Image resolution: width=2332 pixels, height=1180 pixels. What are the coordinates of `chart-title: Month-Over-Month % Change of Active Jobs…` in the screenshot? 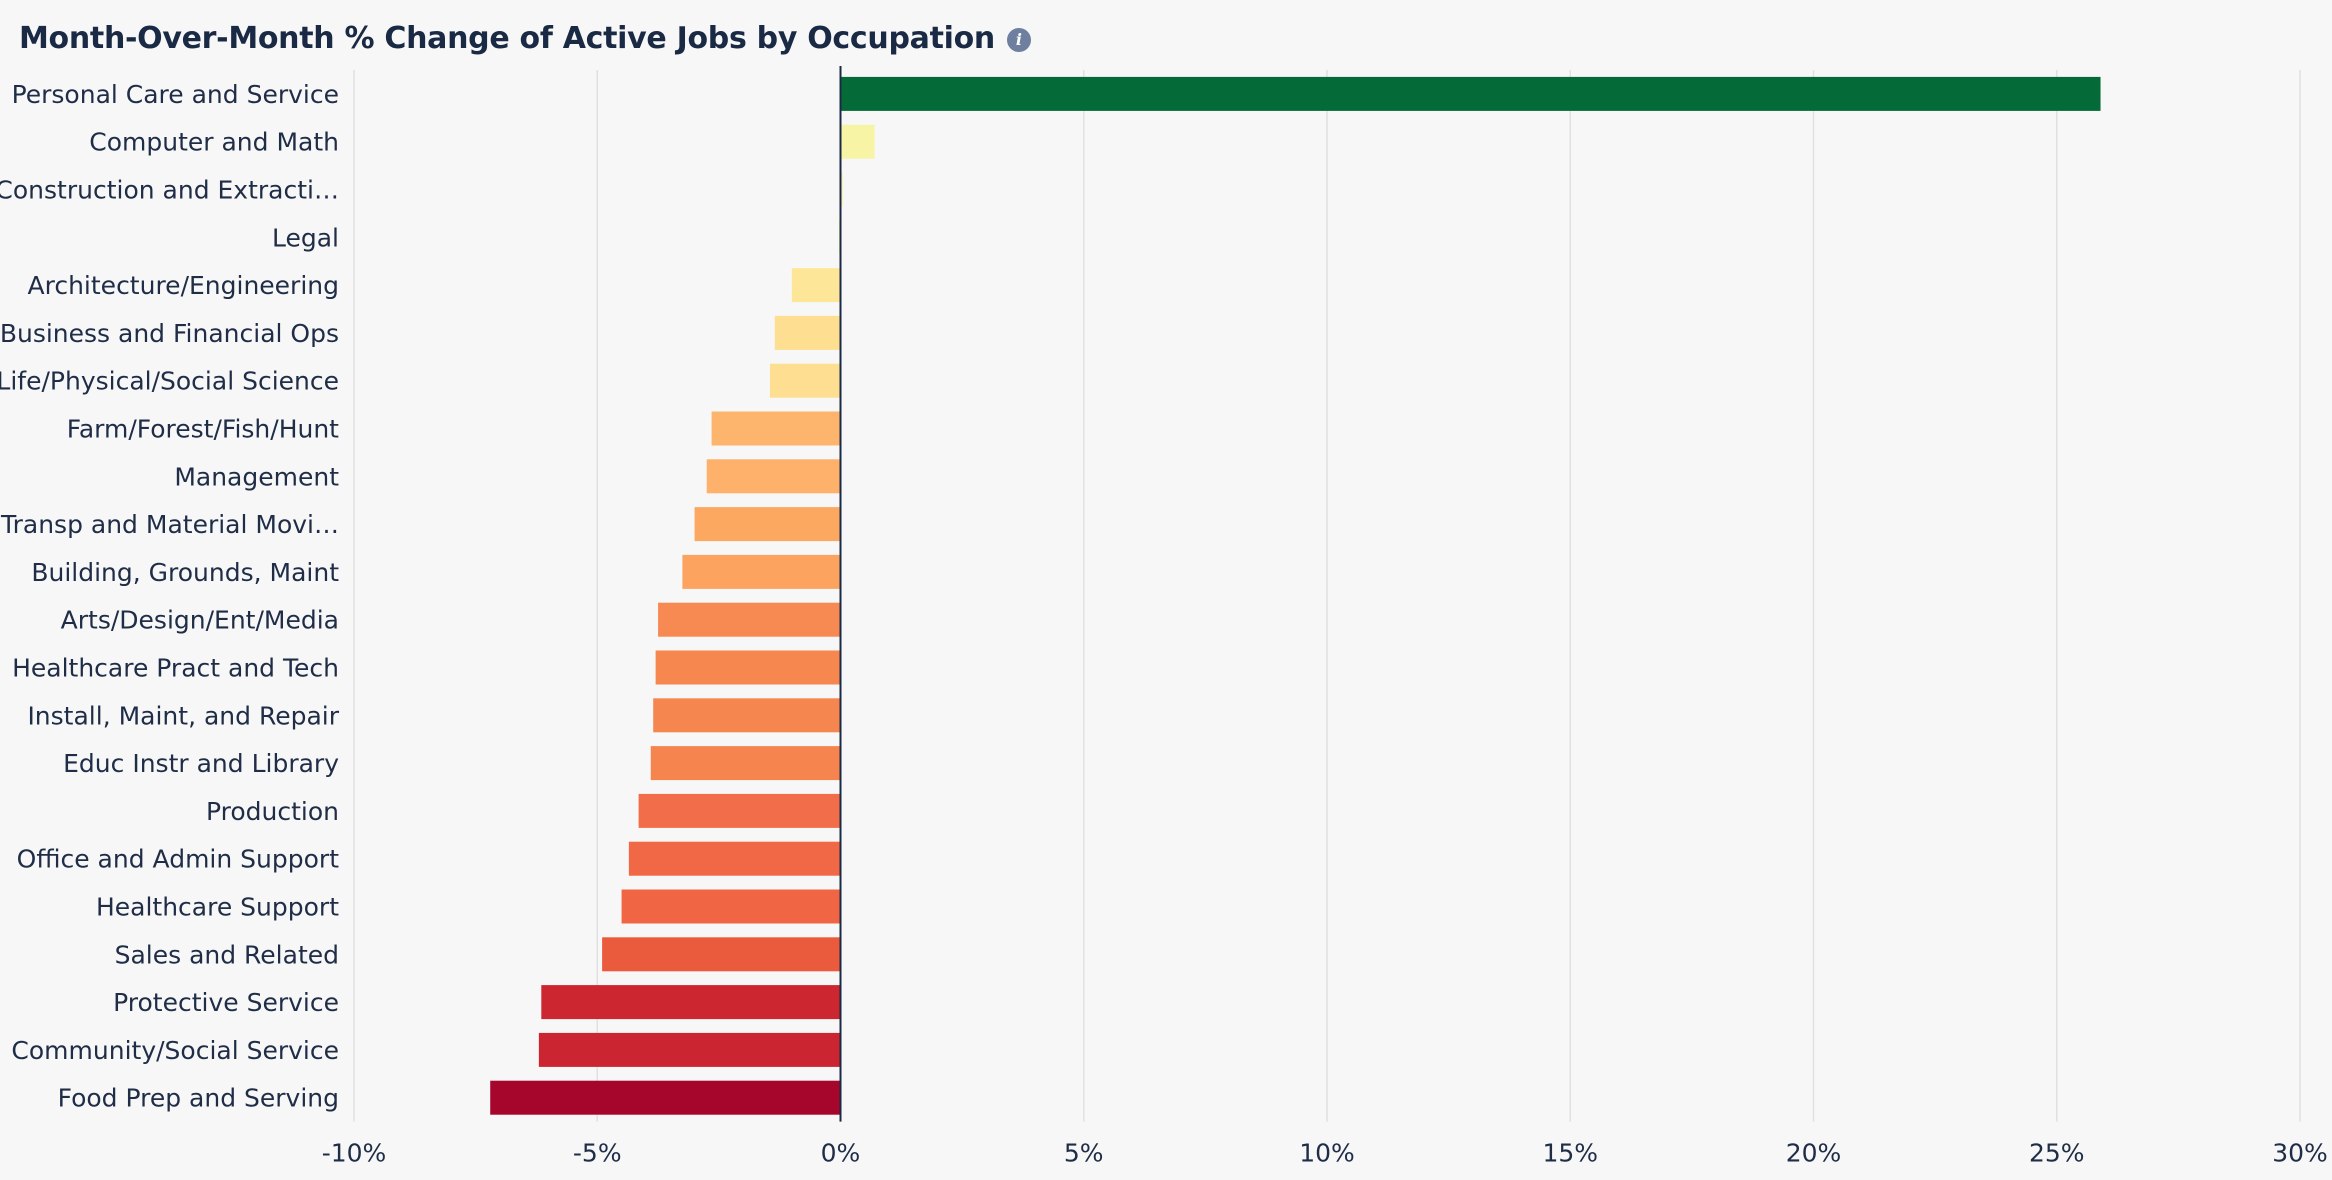 It's located at (507, 38).